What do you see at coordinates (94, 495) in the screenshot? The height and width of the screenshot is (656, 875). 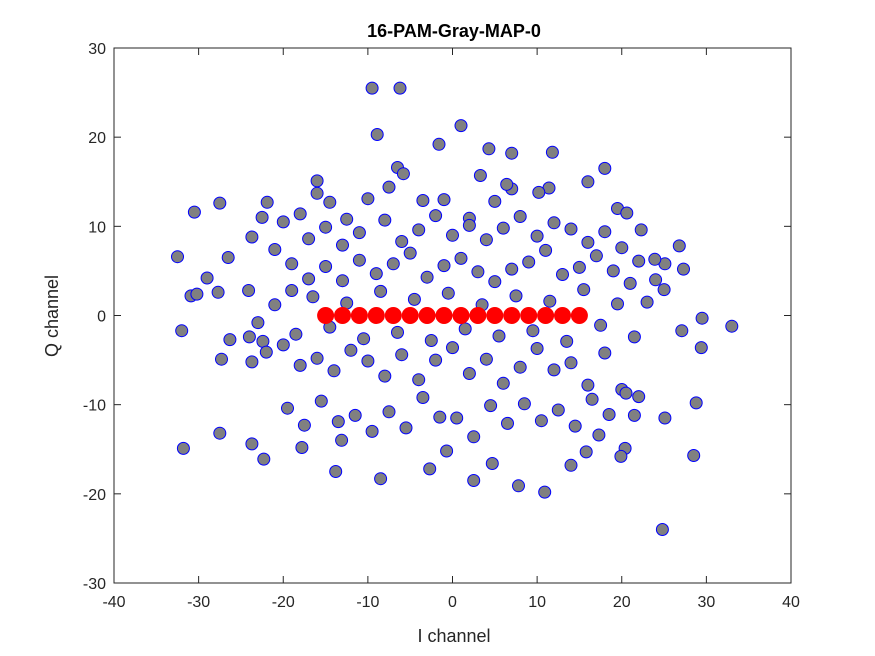 I see `y-tick-label: -20` at bounding box center [94, 495].